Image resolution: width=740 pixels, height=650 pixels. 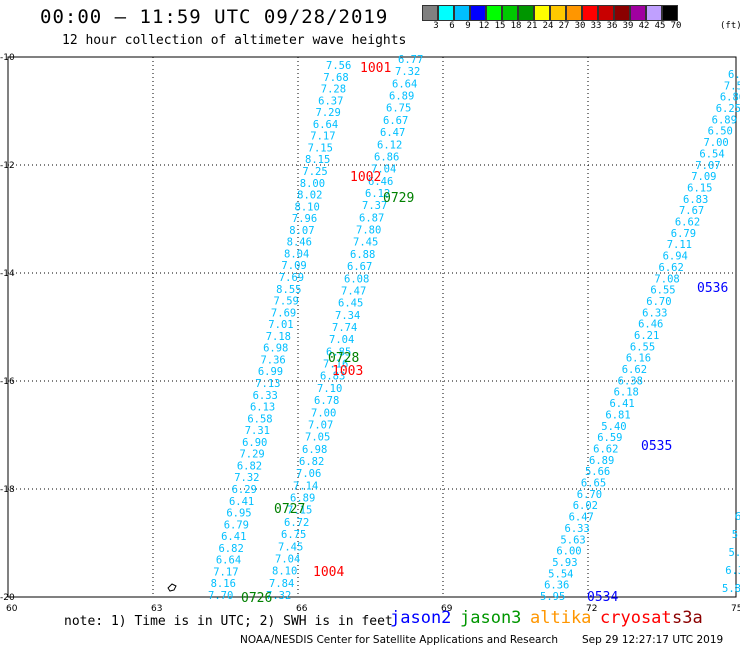 What do you see at coordinates (728, 109) in the screenshot?
I see `wave-height-value: 6.25` at bounding box center [728, 109].